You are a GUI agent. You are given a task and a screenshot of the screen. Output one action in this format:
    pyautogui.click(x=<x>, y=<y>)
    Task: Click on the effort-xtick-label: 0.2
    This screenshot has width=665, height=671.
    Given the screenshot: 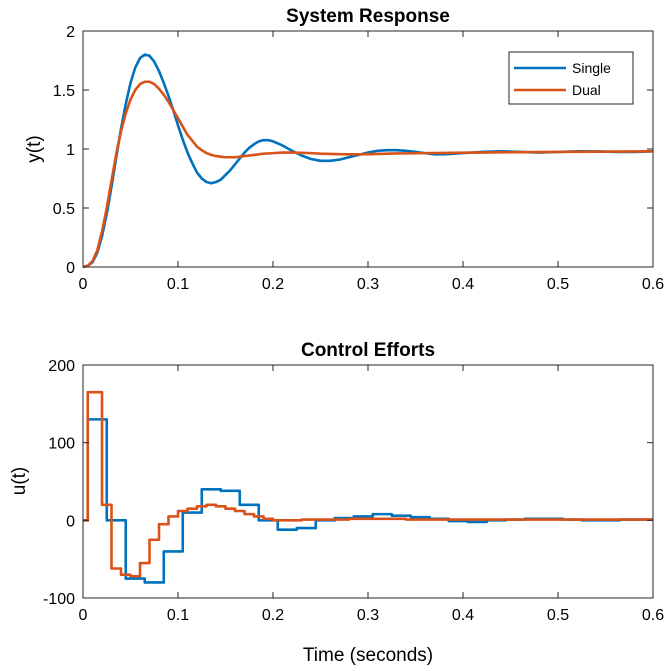 What is the action you would take?
    pyautogui.click(x=273, y=615)
    